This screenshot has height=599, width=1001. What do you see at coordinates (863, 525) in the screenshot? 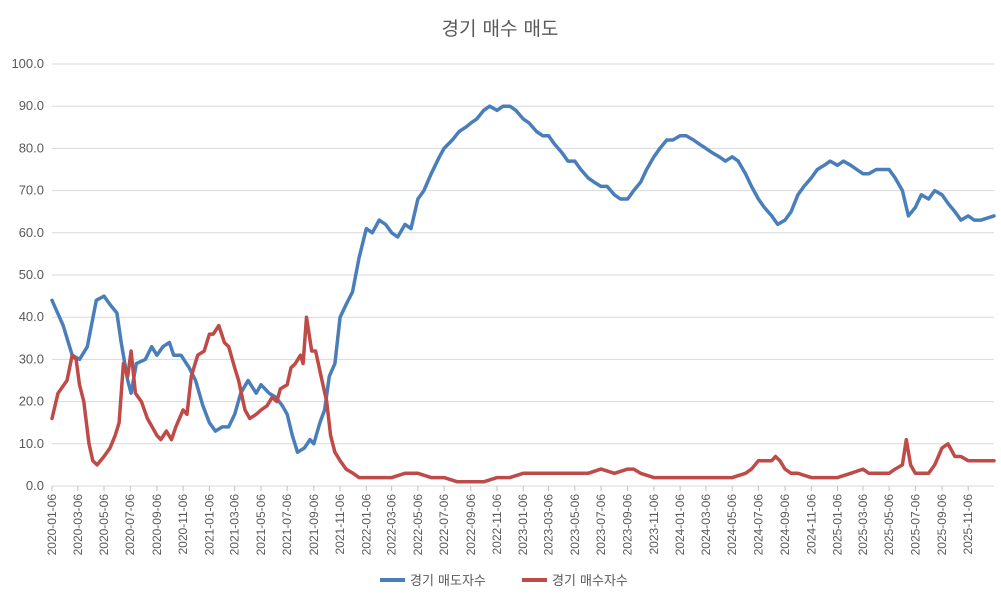
I see `x-tick-label: 2025-03-06` at bounding box center [863, 525].